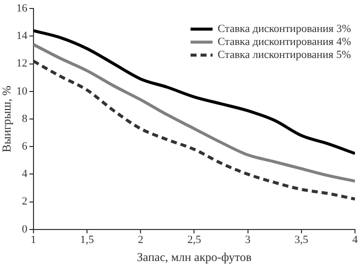  Describe the element at coordinates (285, 42) in the screenshot. I see `legend-label: Ставка дисконтирования 4%` at that location.